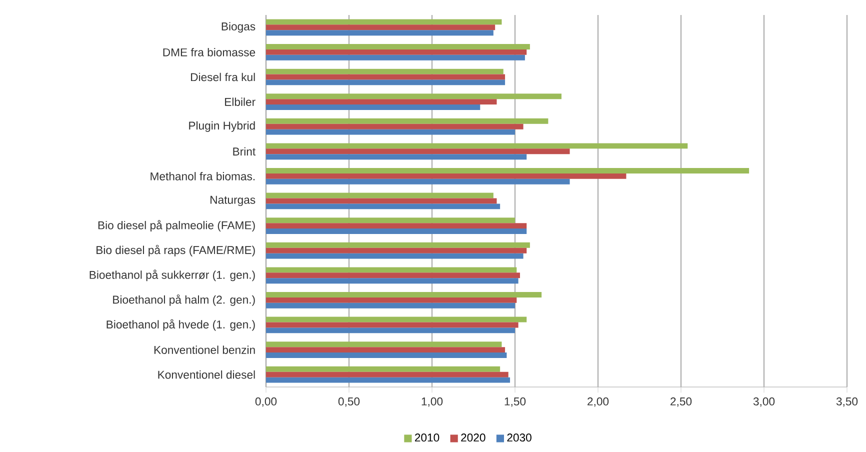 The width and height of the screenshot is (866, 452). What do you see at coordinates (266, 402) in the screenshot?
I see `x-tick-label: 0,00` at bounding box center [266, 402].